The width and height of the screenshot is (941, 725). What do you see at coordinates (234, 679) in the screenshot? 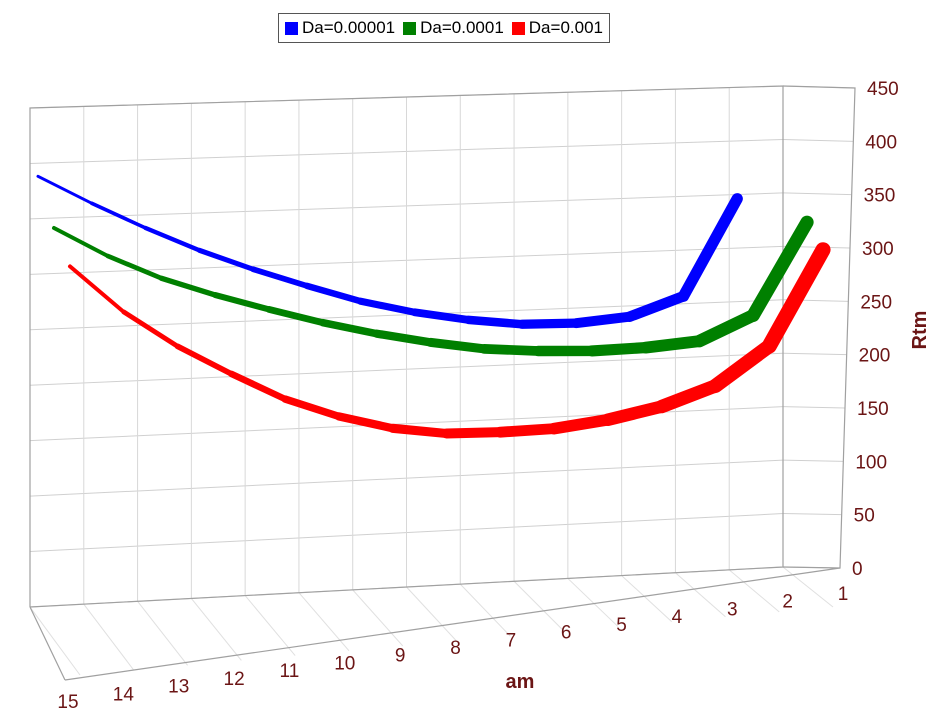
I see `x-tick-label-12: 12` at bounding box center [234, 679].